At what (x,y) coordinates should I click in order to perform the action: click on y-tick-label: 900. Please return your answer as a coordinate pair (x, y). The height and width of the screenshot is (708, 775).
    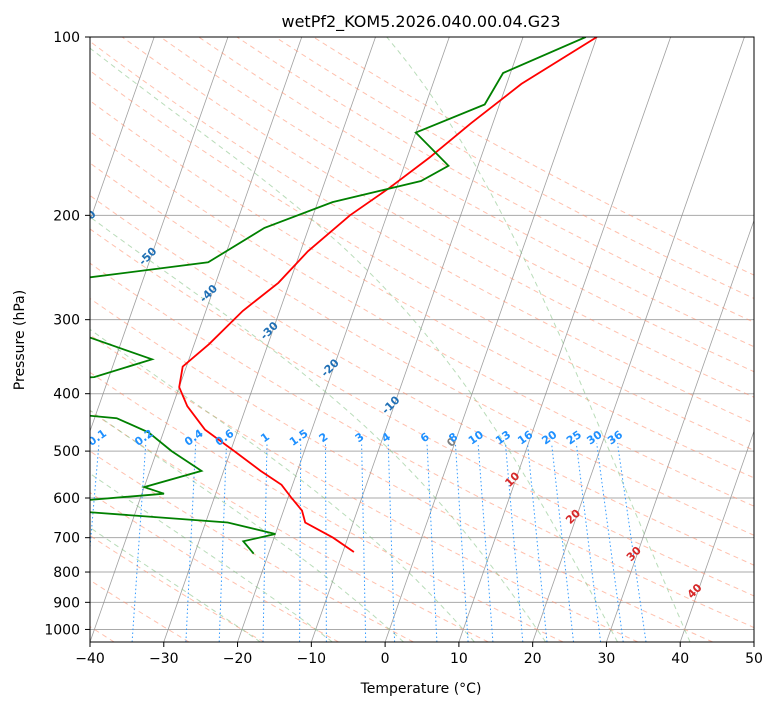
    Looking at the image, I should click on (66, 603).